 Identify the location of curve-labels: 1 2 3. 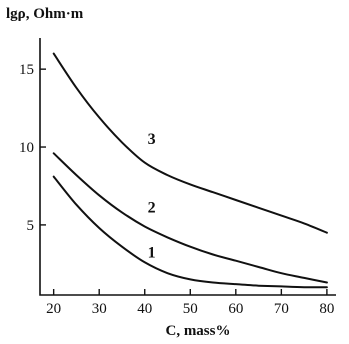
(152, 196).